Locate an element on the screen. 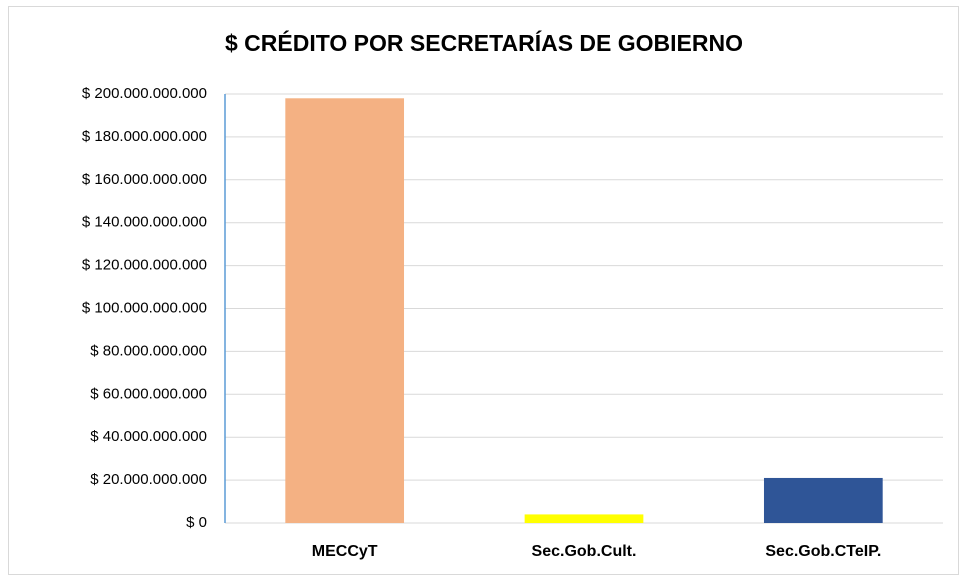 The height and width of the screenshot is (580, 968). y-tick-label: $ 200.000.000.000 is located at coordinates (144, 93).